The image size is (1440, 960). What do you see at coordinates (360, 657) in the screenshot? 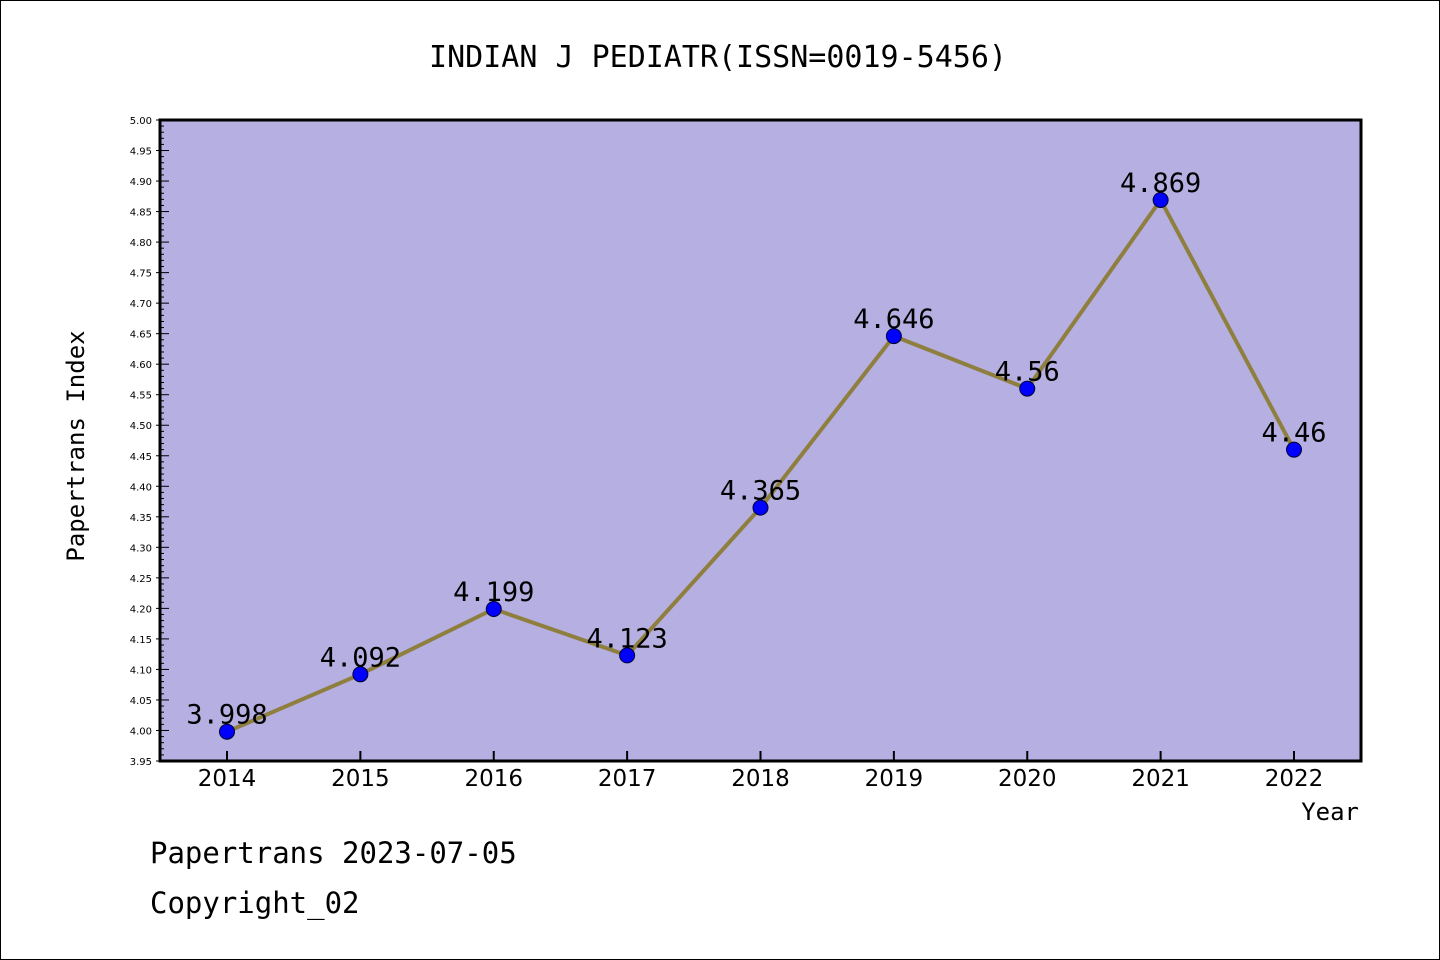
I see `data-label: 4.092` at bounding box center [360, 657].